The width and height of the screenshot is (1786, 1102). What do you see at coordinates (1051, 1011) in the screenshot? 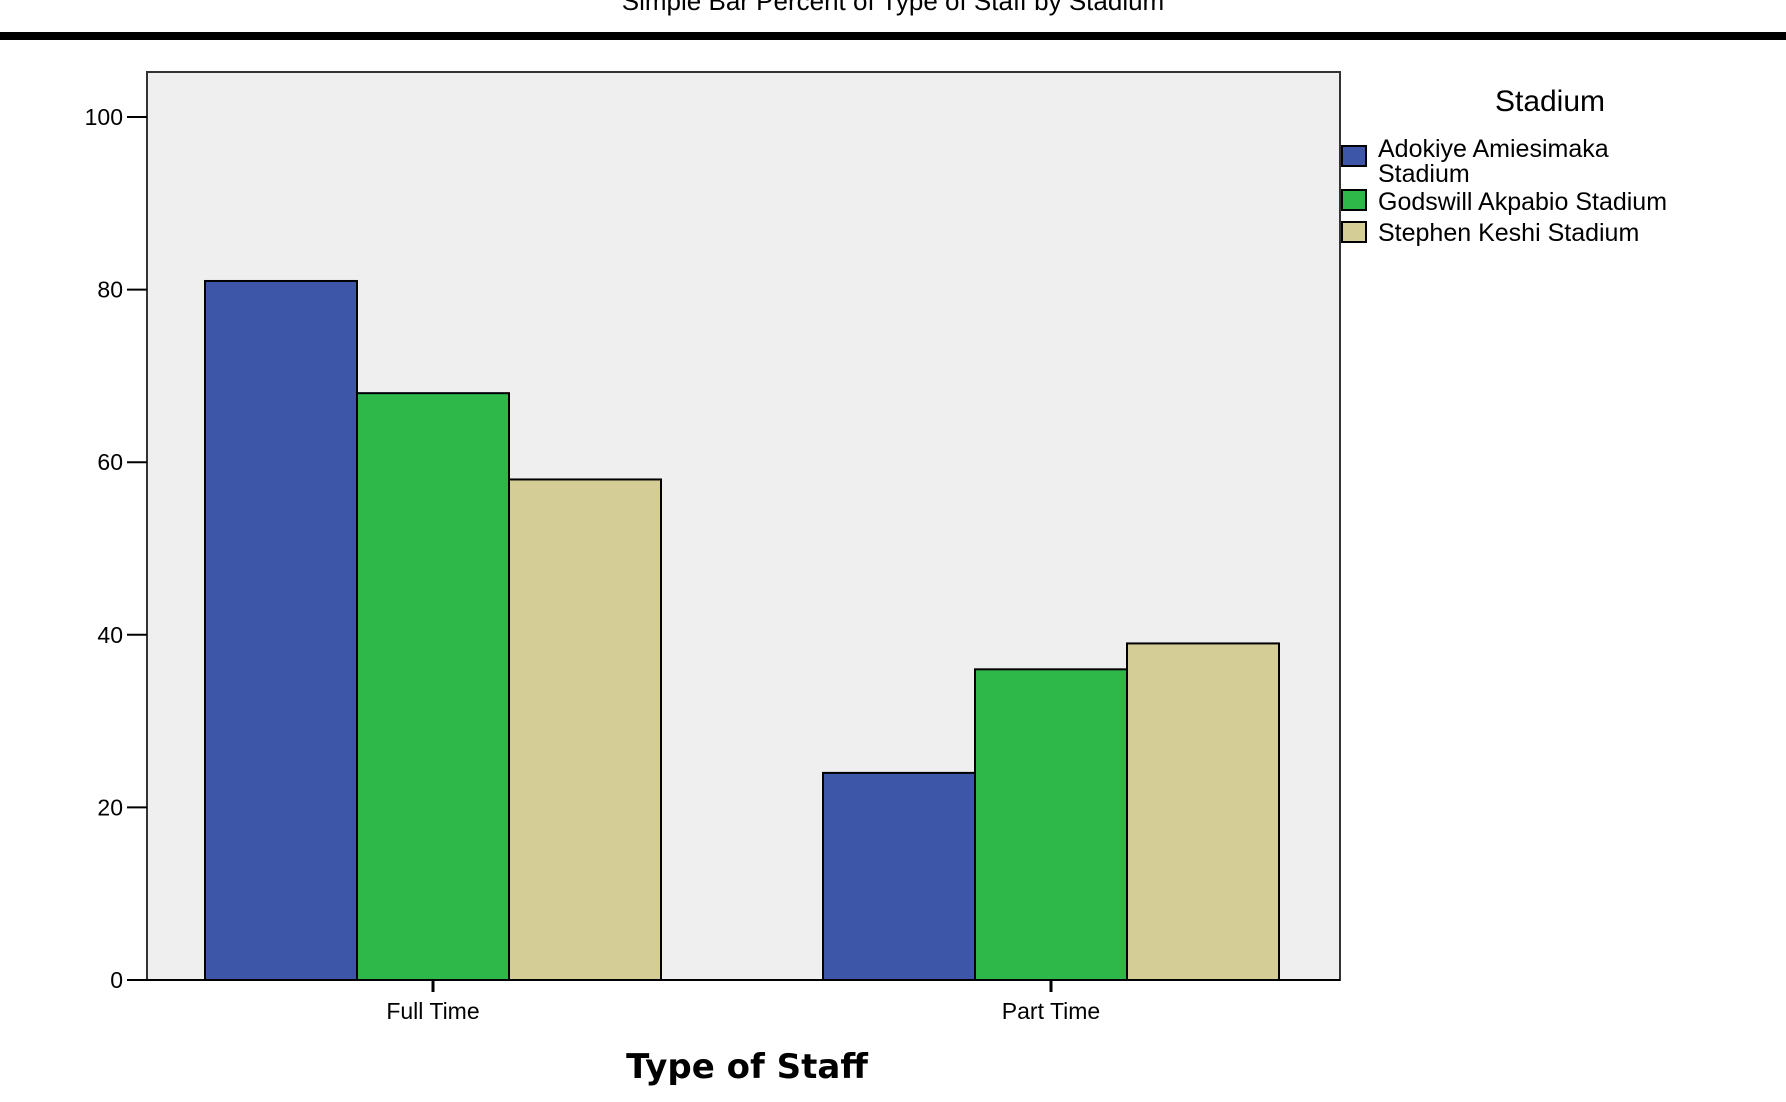
I see `x-tick-label: Part Time` at bounding box center [1051, 1011].